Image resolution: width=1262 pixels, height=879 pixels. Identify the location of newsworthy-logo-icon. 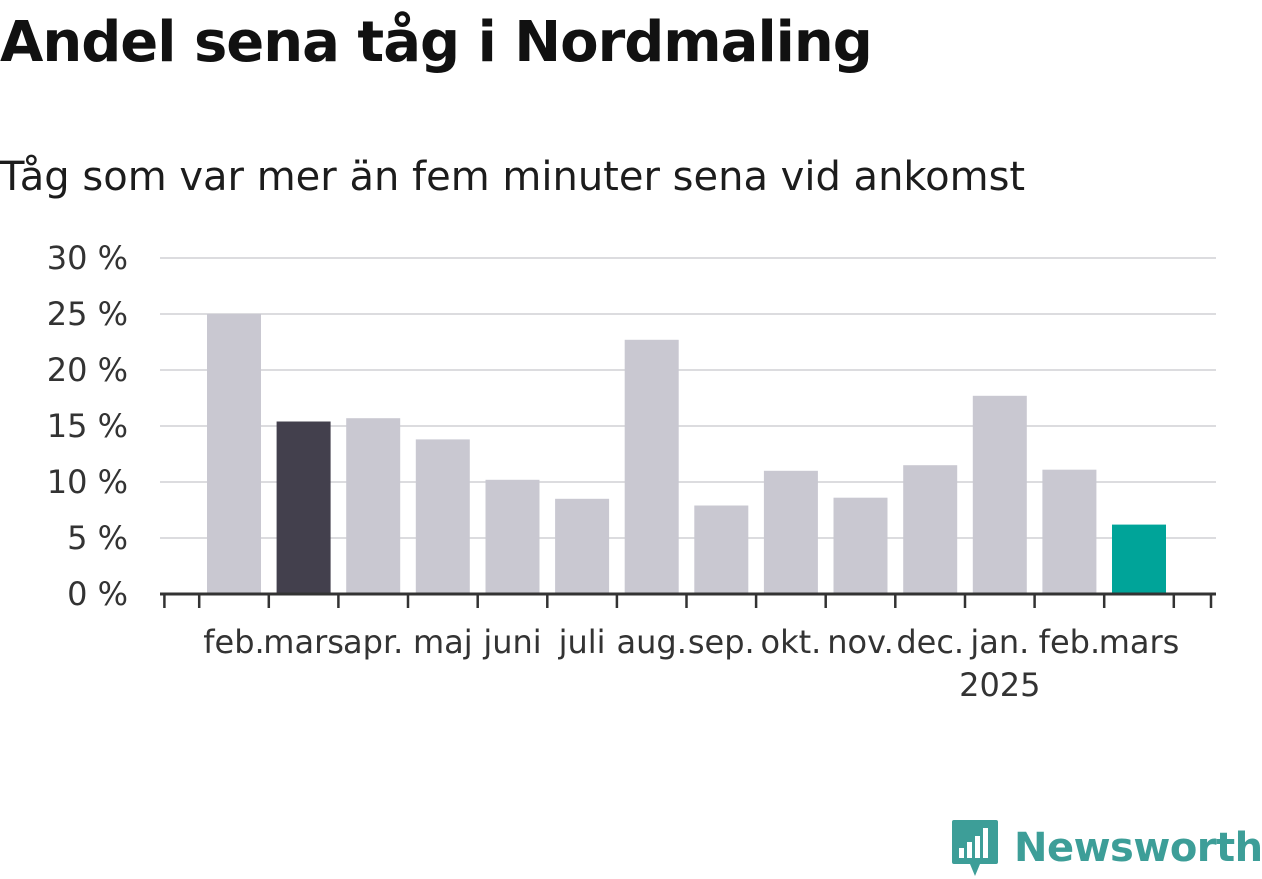
(975, 848).